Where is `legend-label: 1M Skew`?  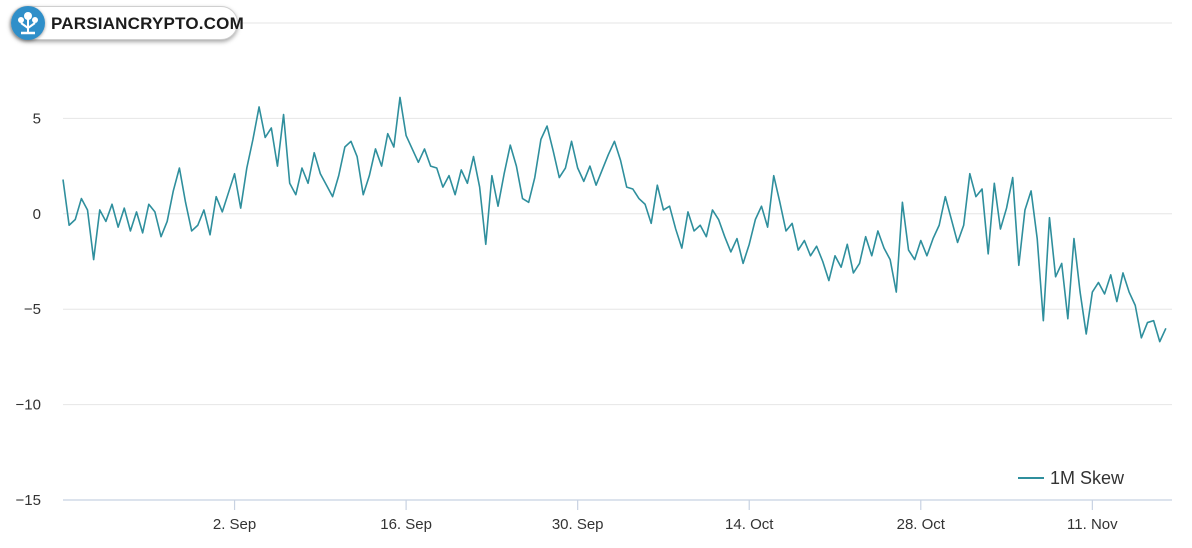
legend-label: 1M Skew is located at coordinates (1087, 478).